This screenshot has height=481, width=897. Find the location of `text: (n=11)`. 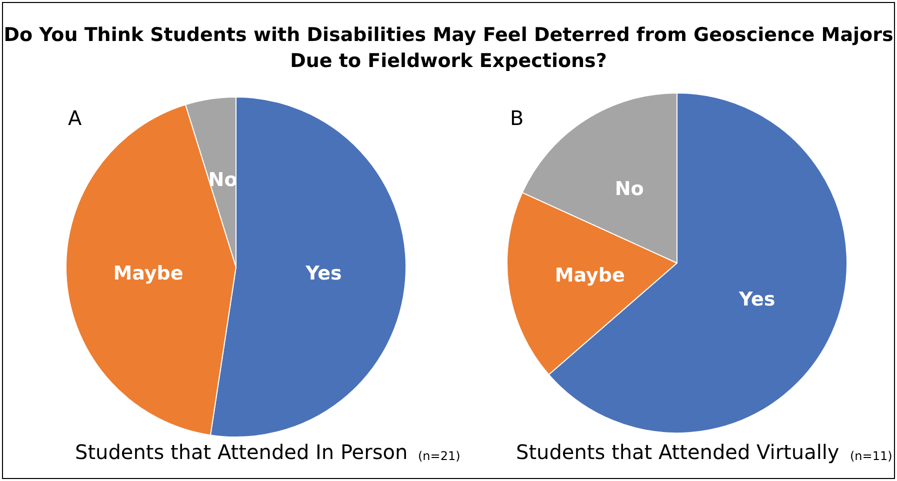

text: (n=11) is located at coordinates (871, 456).